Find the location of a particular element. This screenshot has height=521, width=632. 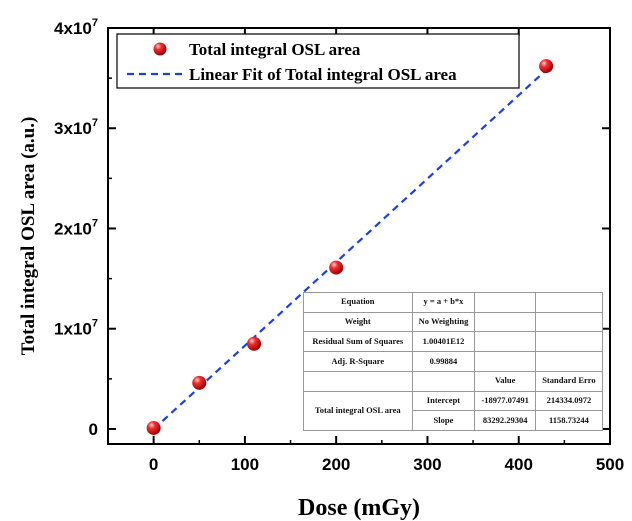

table-row: Slope 83292.29304 1158.73244 is located at coordinates (454, 420).